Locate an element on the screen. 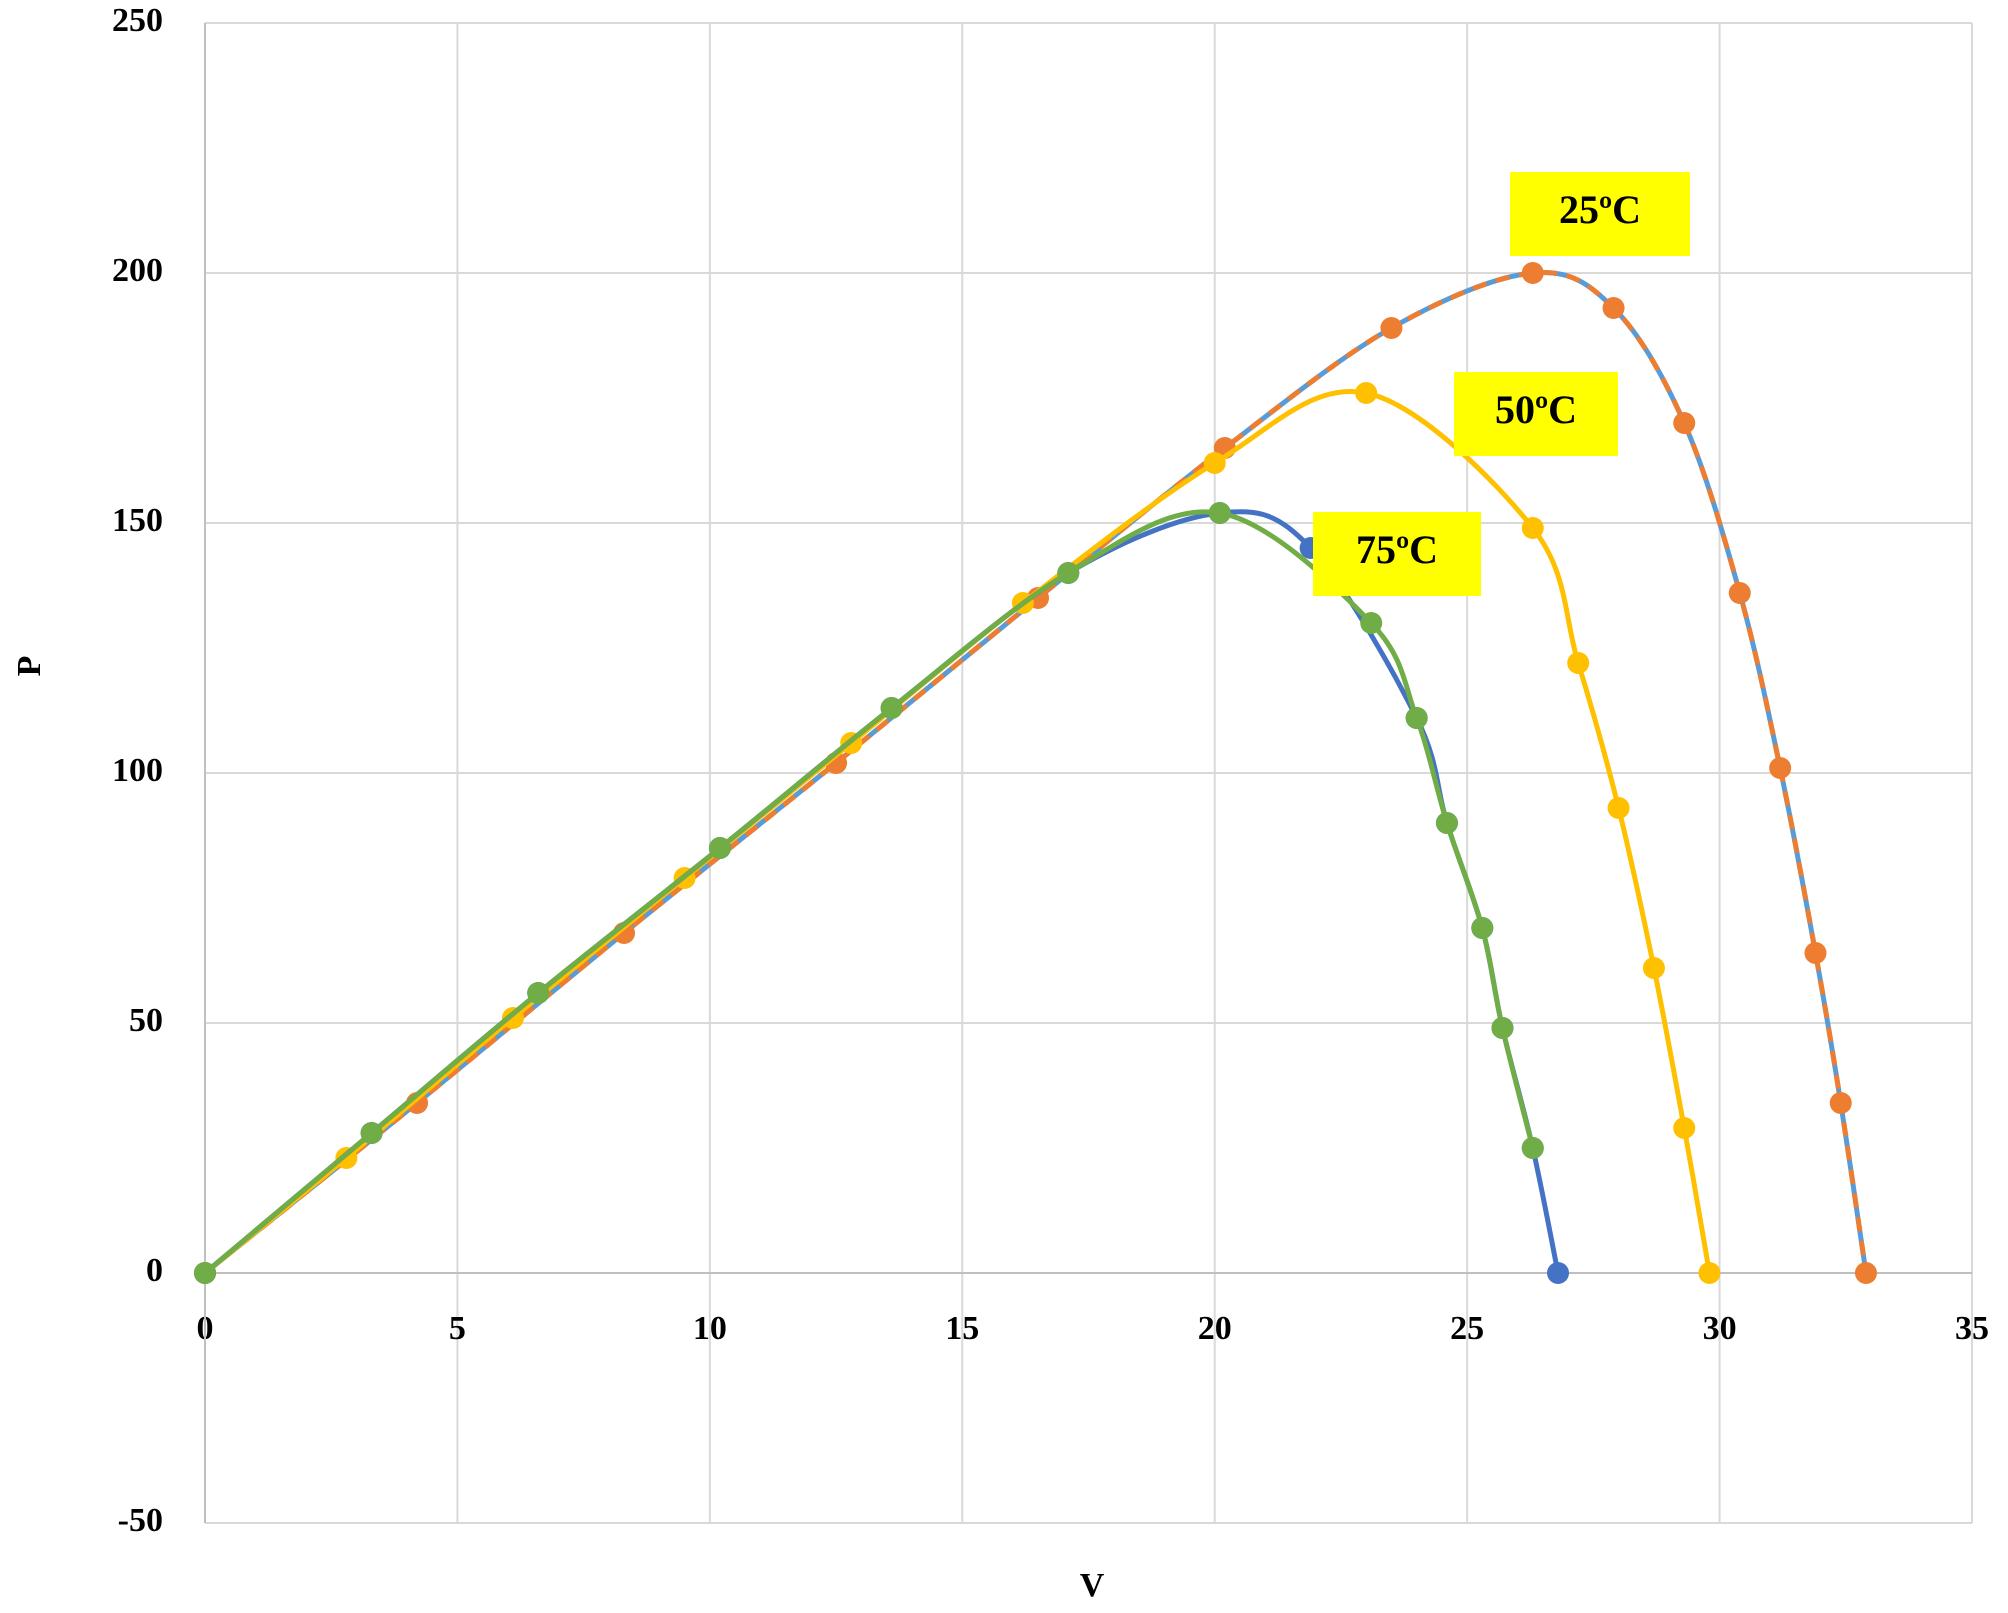 This screenshot has height=1613, width=2008. x-tick-label: 30 is located at coordinates (1720, 1328).